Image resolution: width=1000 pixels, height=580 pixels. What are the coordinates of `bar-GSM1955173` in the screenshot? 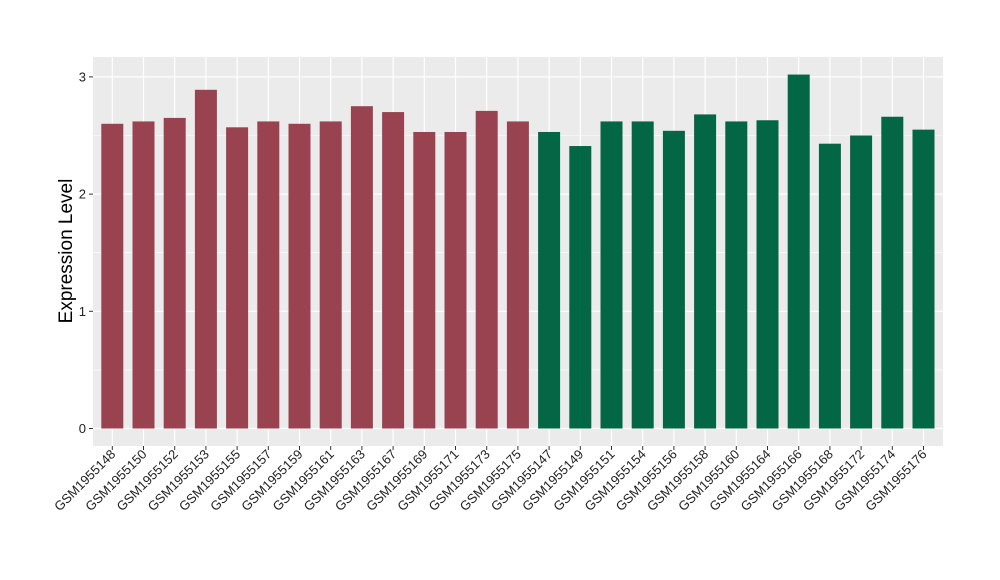 It's located at (486, 269).